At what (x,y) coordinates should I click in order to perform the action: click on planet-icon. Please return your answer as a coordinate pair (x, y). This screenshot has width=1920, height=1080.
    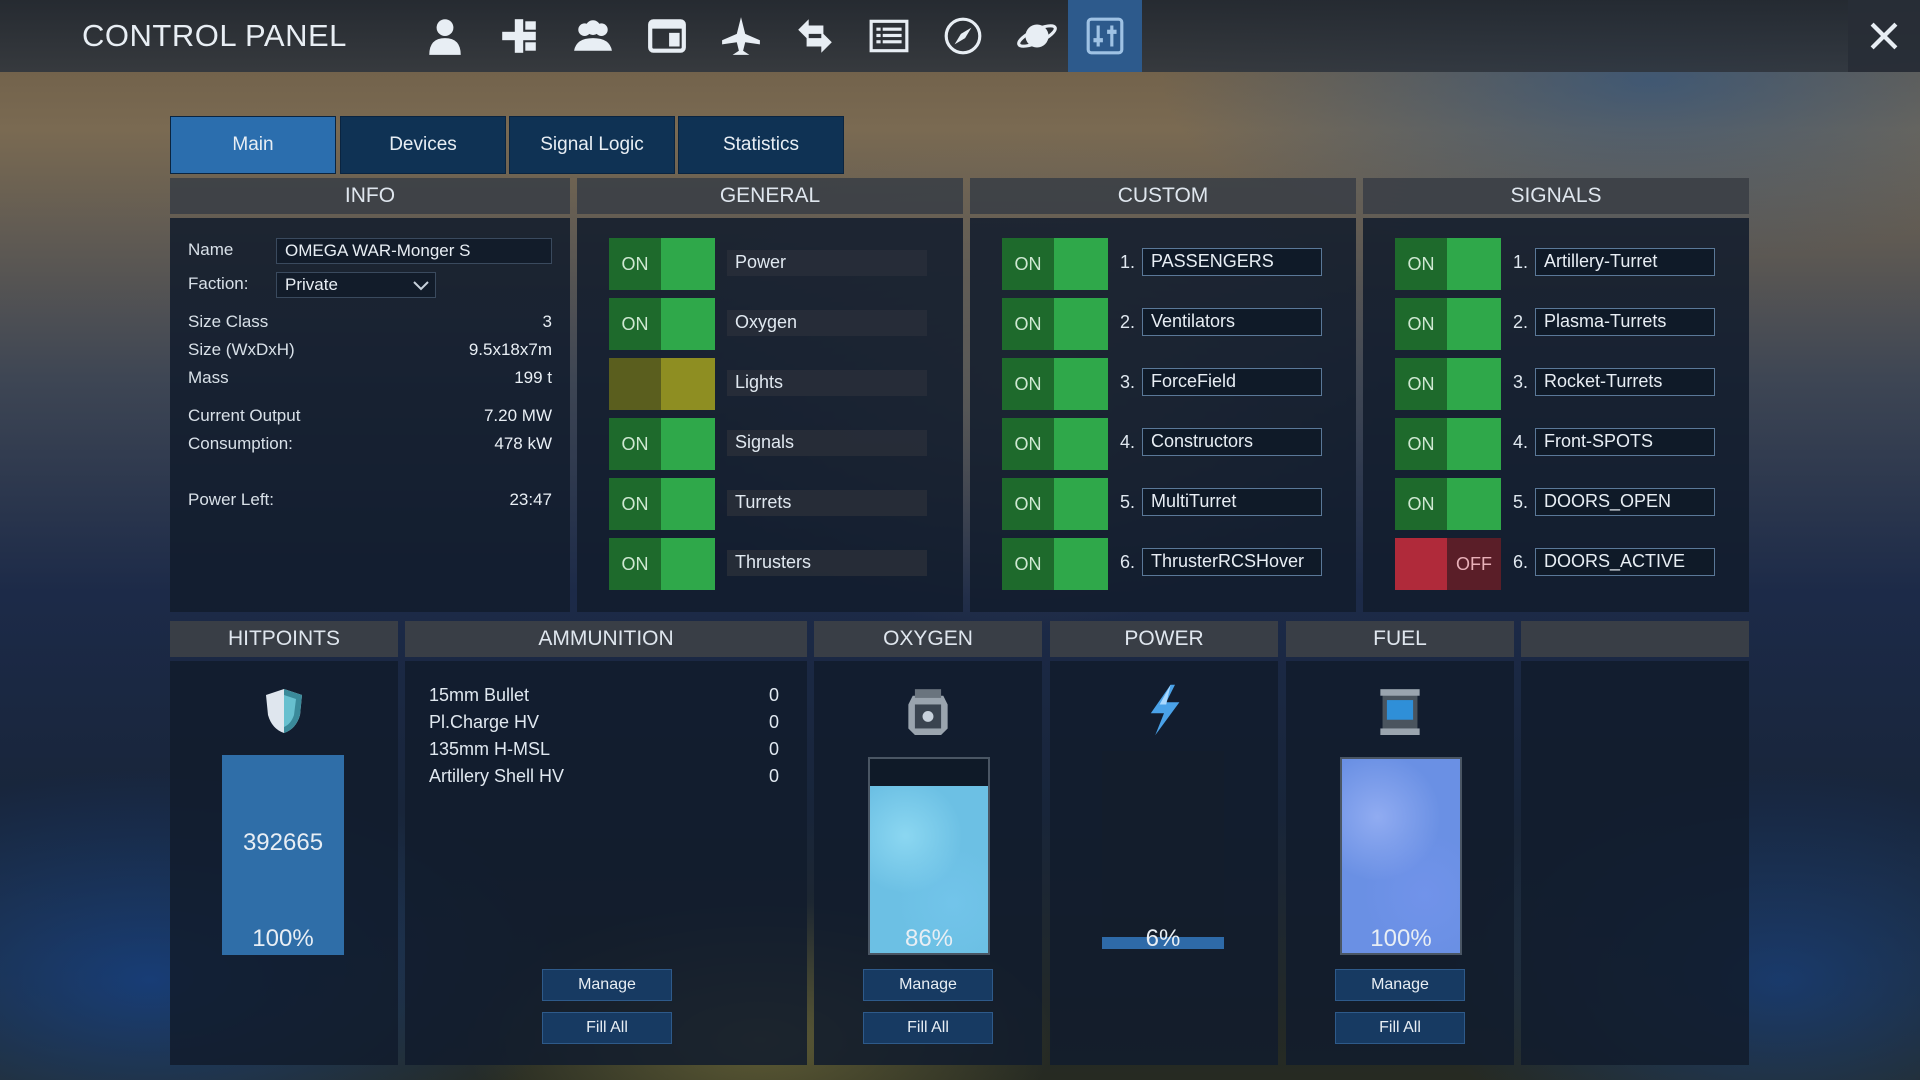
    Looking at the image, I should click on (1037, 36).